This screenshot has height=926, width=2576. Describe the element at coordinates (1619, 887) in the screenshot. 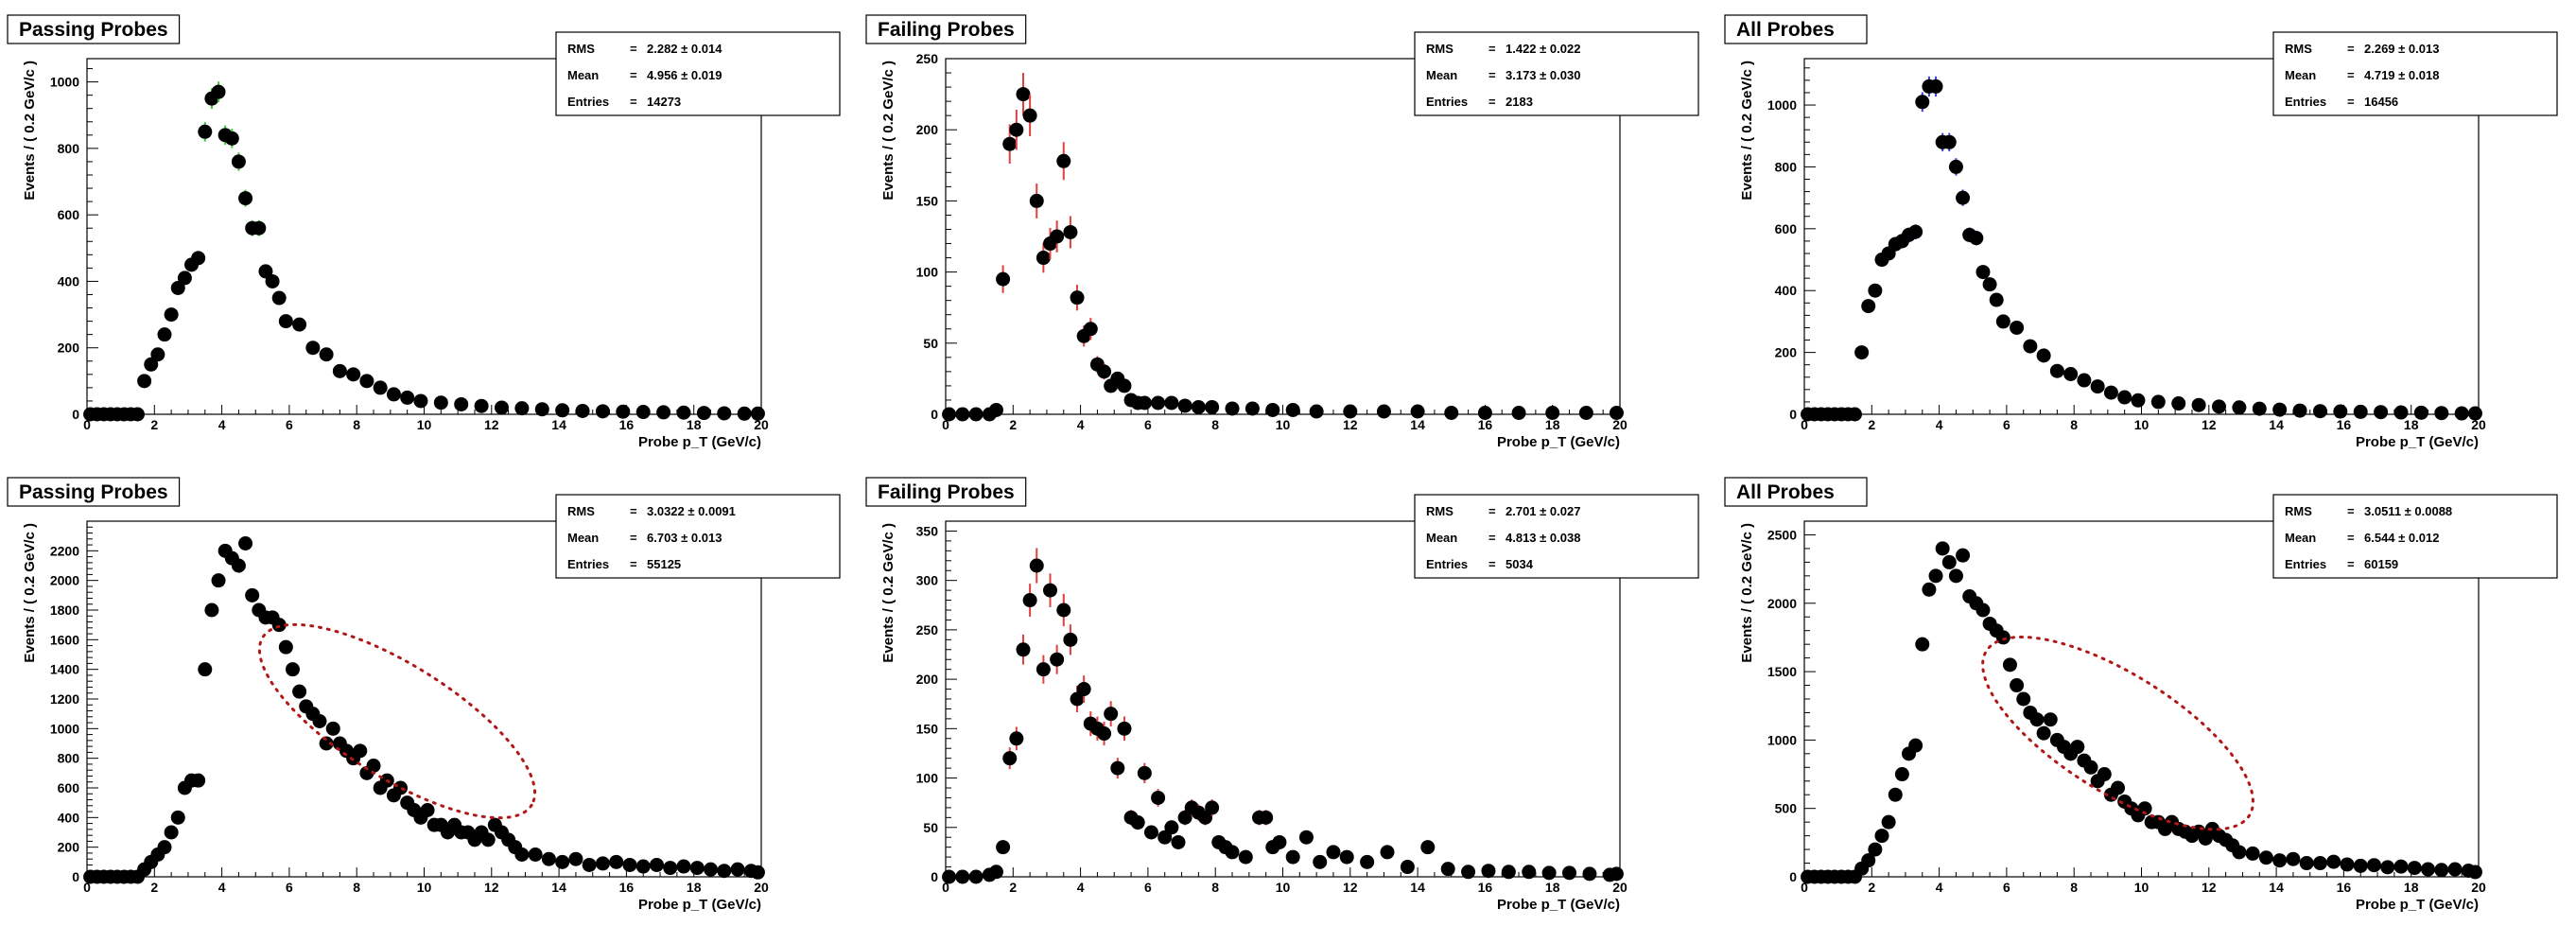

I see `x-tick-label: 20` at that location.